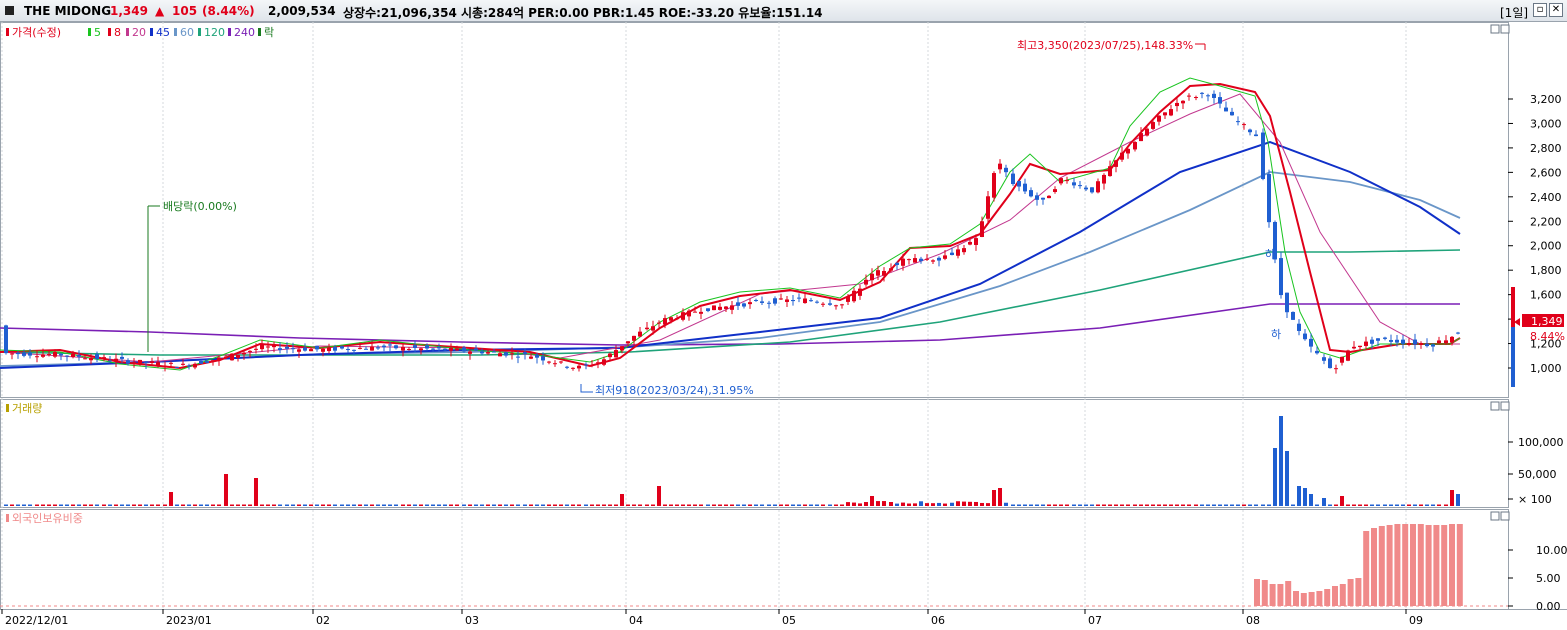  What do you see at coordinates (1514, 13) in the screenshot?
I see `period-label: [1일]` at bounding box center [1514, 13].